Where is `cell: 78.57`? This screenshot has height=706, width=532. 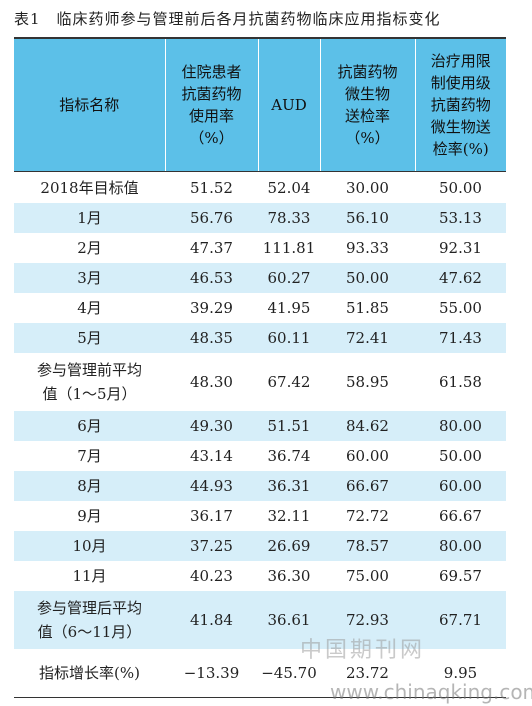 cell: 78.57 is located at coordinates (367, 546).